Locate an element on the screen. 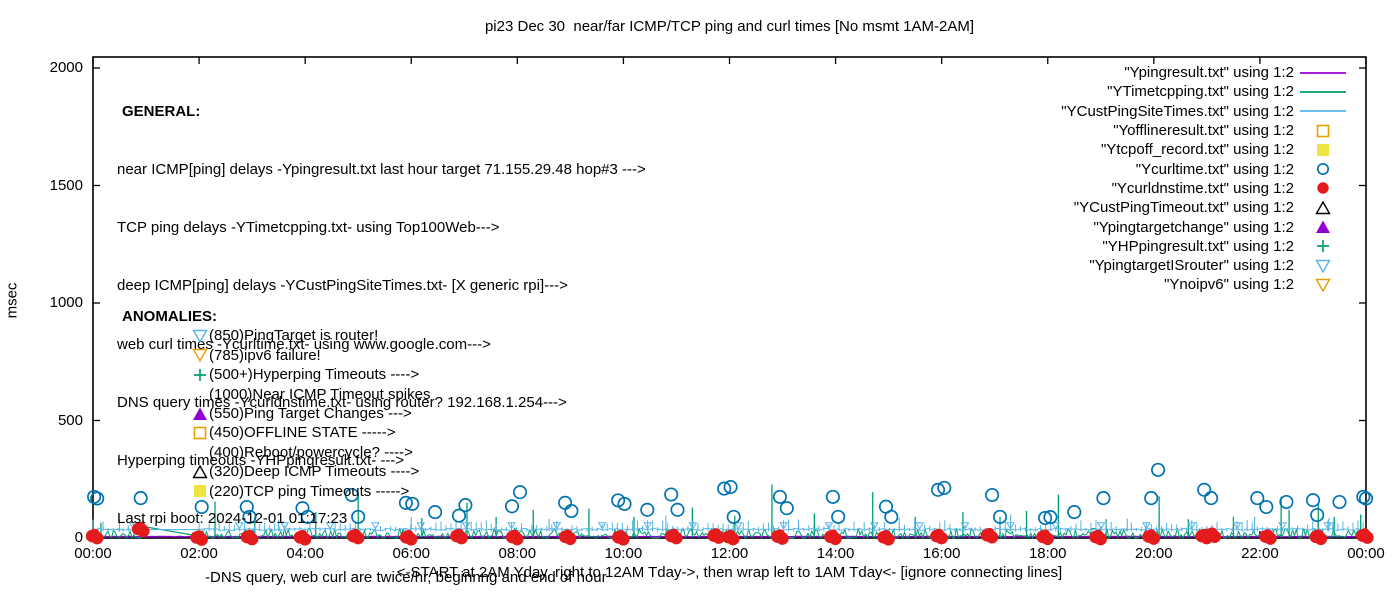 The height and width of the screenshot is (600, 1400). legend-row: "Ypingtargetchange" using 1:2 is located at coordinates (1206, 226).